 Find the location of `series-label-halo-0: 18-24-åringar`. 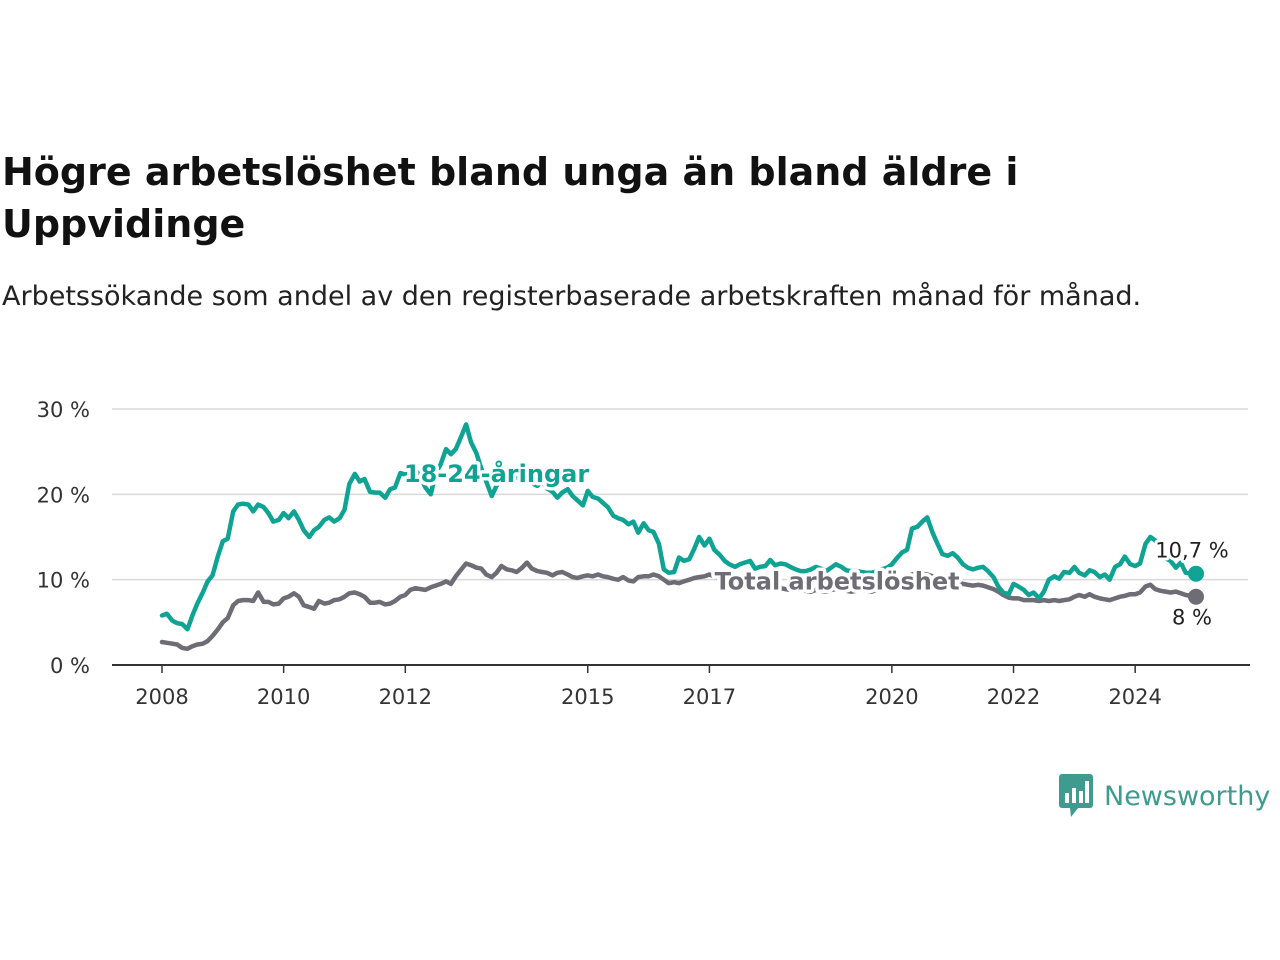

series-label-halo-0: 18-24-åringar is located at coordinates (496, 473).